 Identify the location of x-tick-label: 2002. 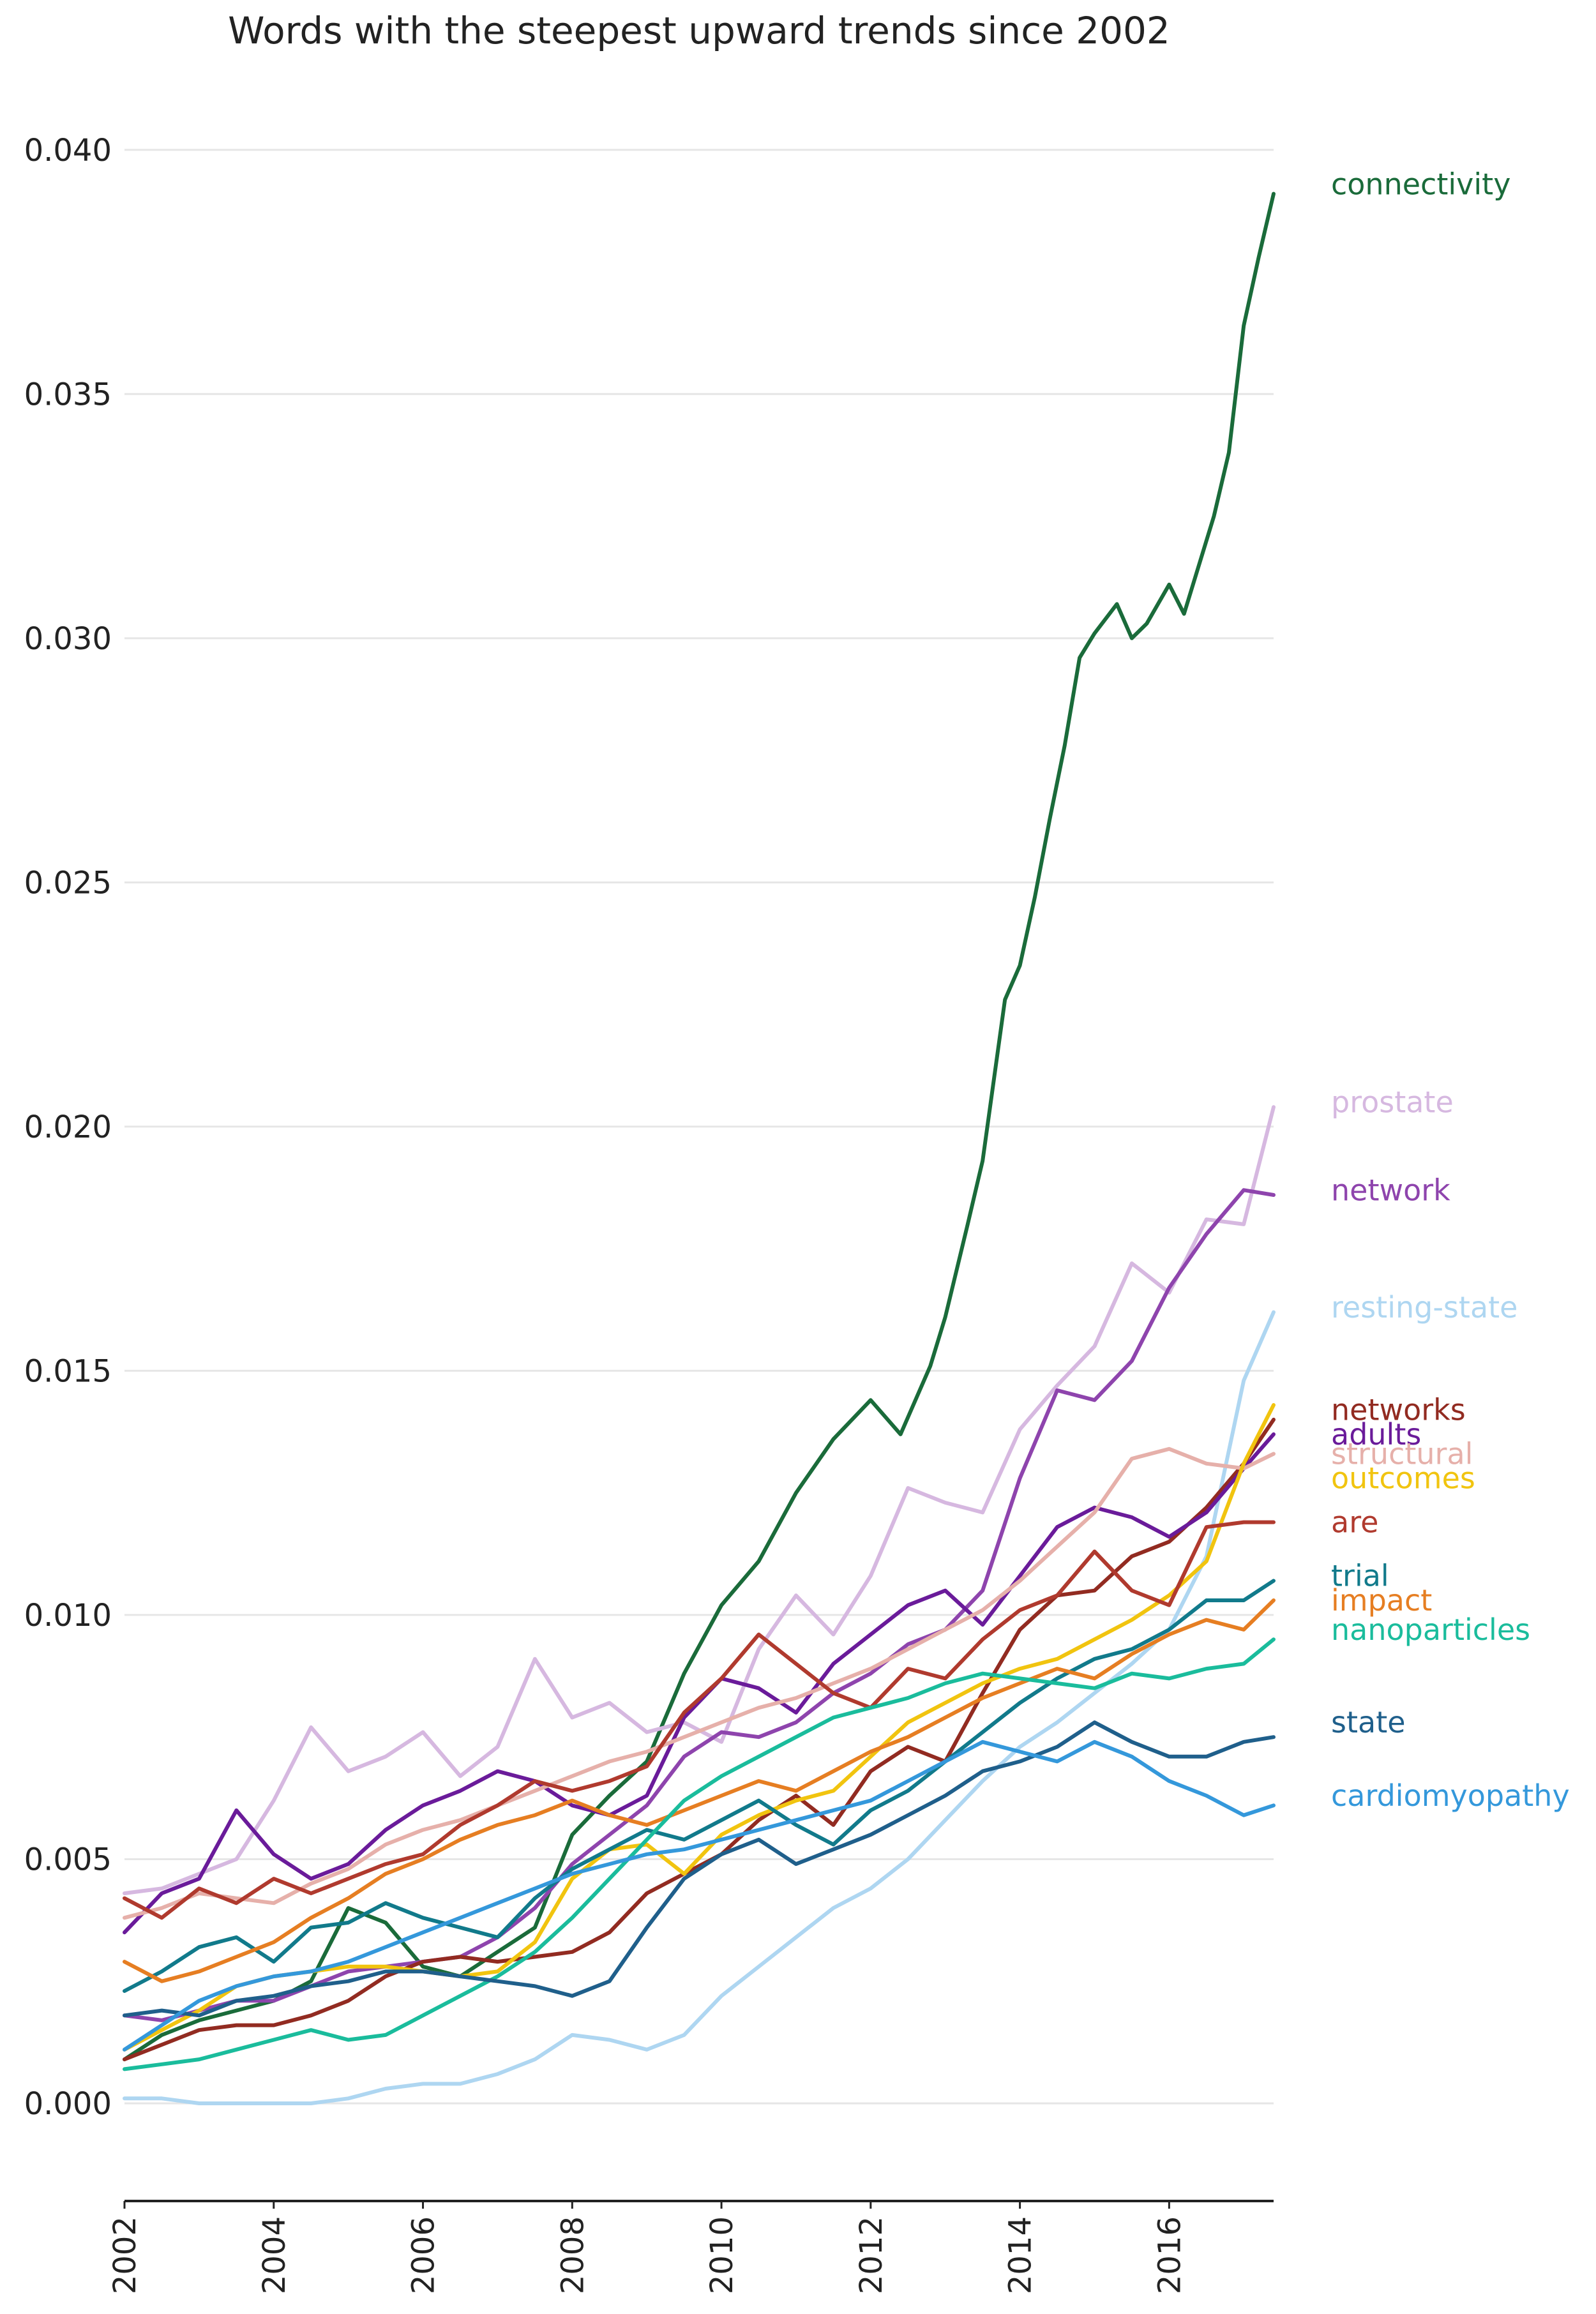
(125, 2255).